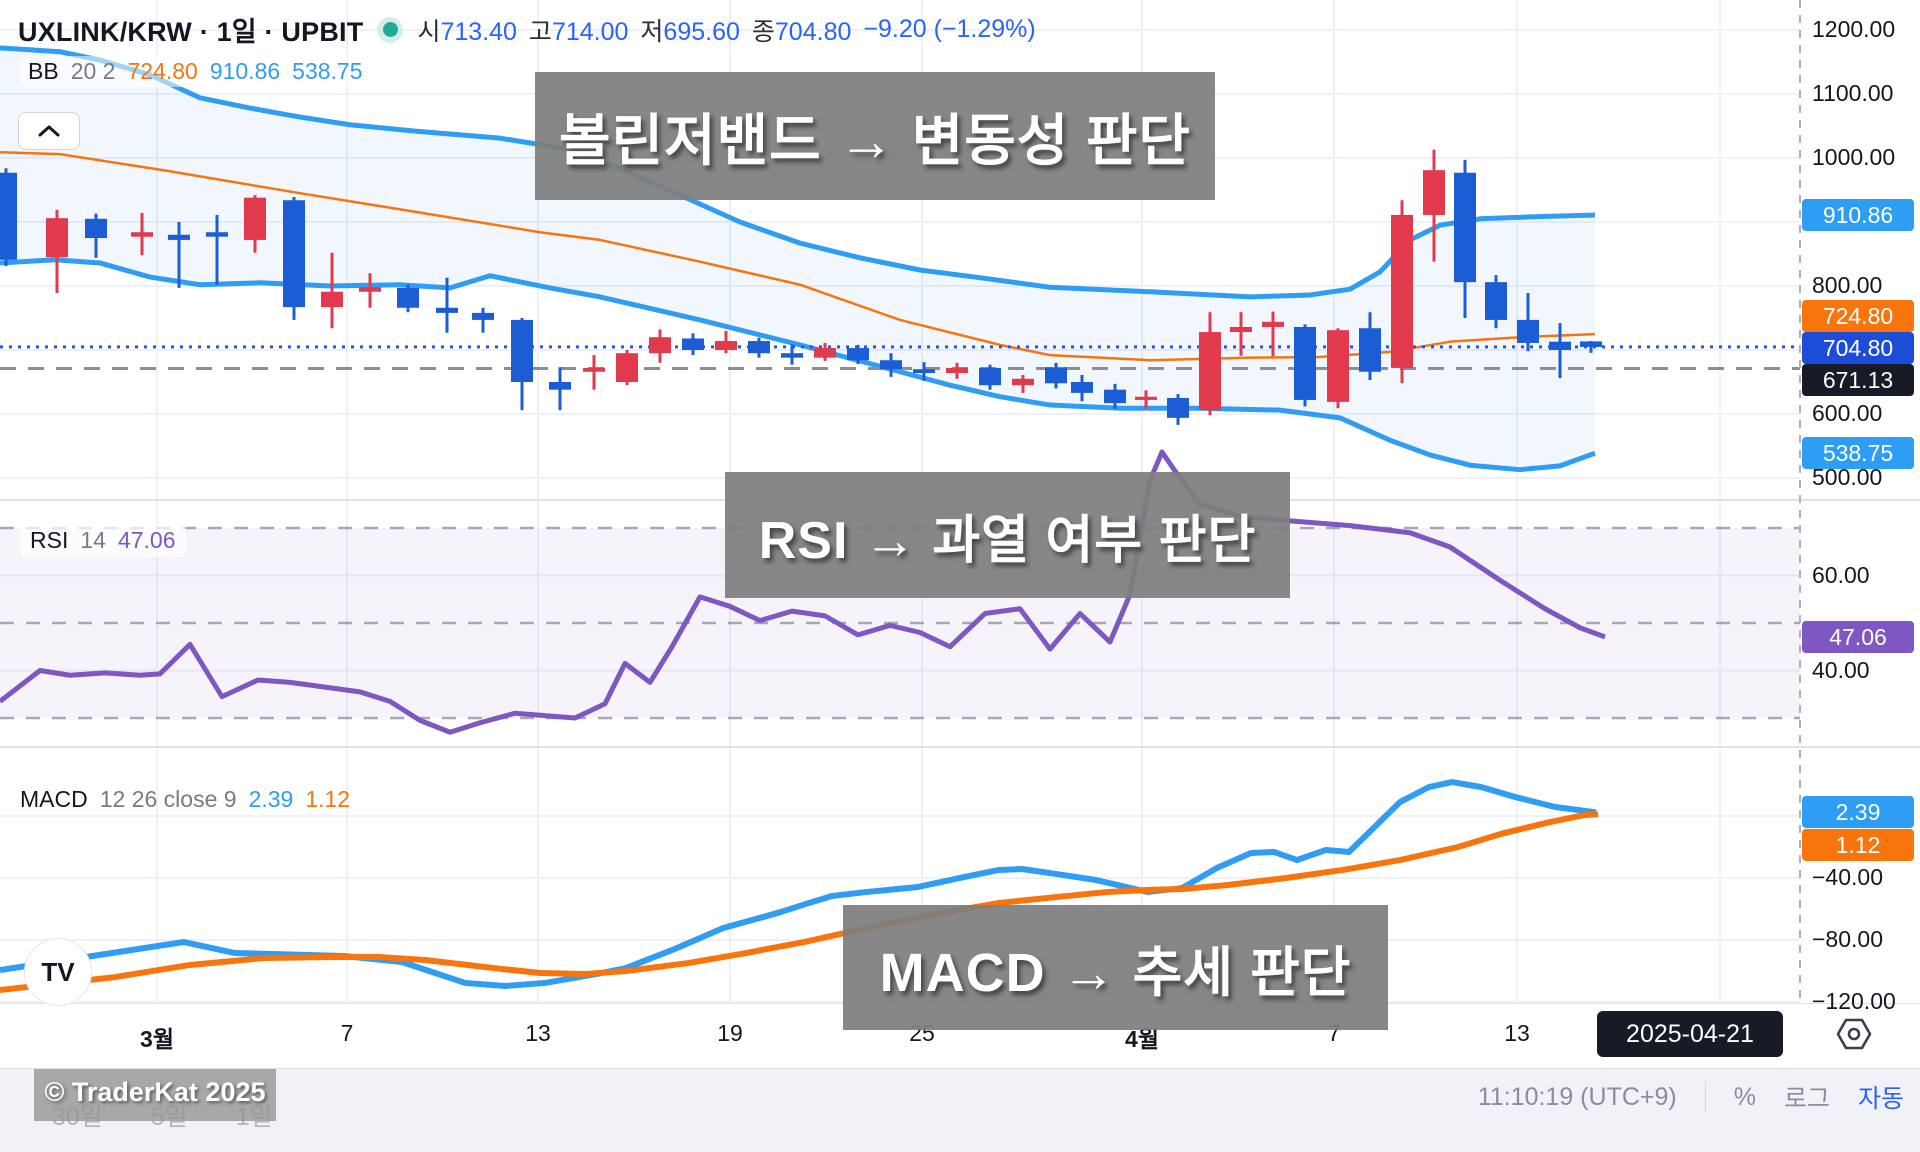  What do you see at coordinates (1841, 574) in the screenshot?
I see `price-axis-label: 60.00` at bounding box center [1841, 574].